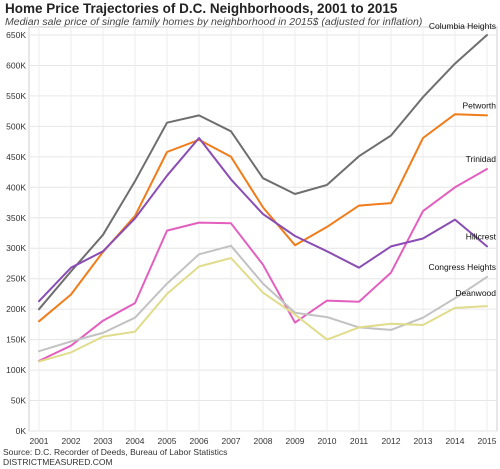 The height and width of the screenshot is (469, 500). Describe the element at coordinates (16, 340) in the screenshot. I see `y-tick-label: 150K` at that location.